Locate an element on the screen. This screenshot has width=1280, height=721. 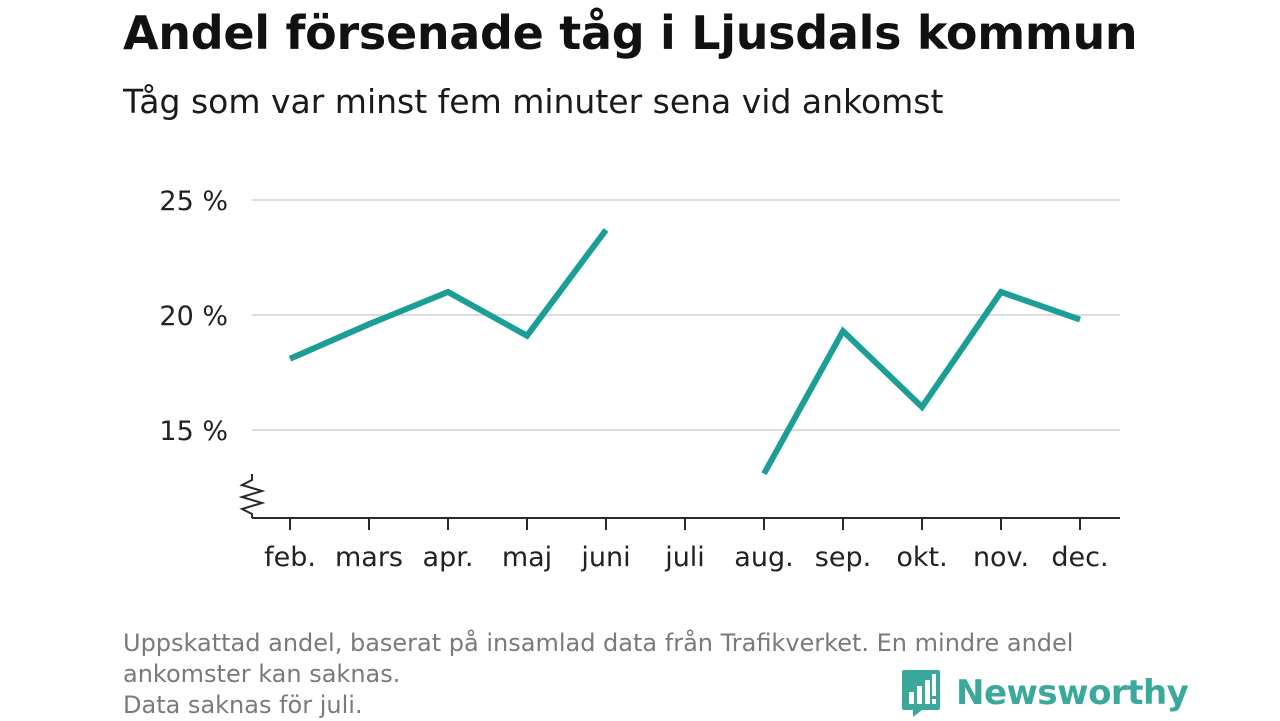
newsworthy-logo: Newsworthy is located at coordinates (1044, 693).